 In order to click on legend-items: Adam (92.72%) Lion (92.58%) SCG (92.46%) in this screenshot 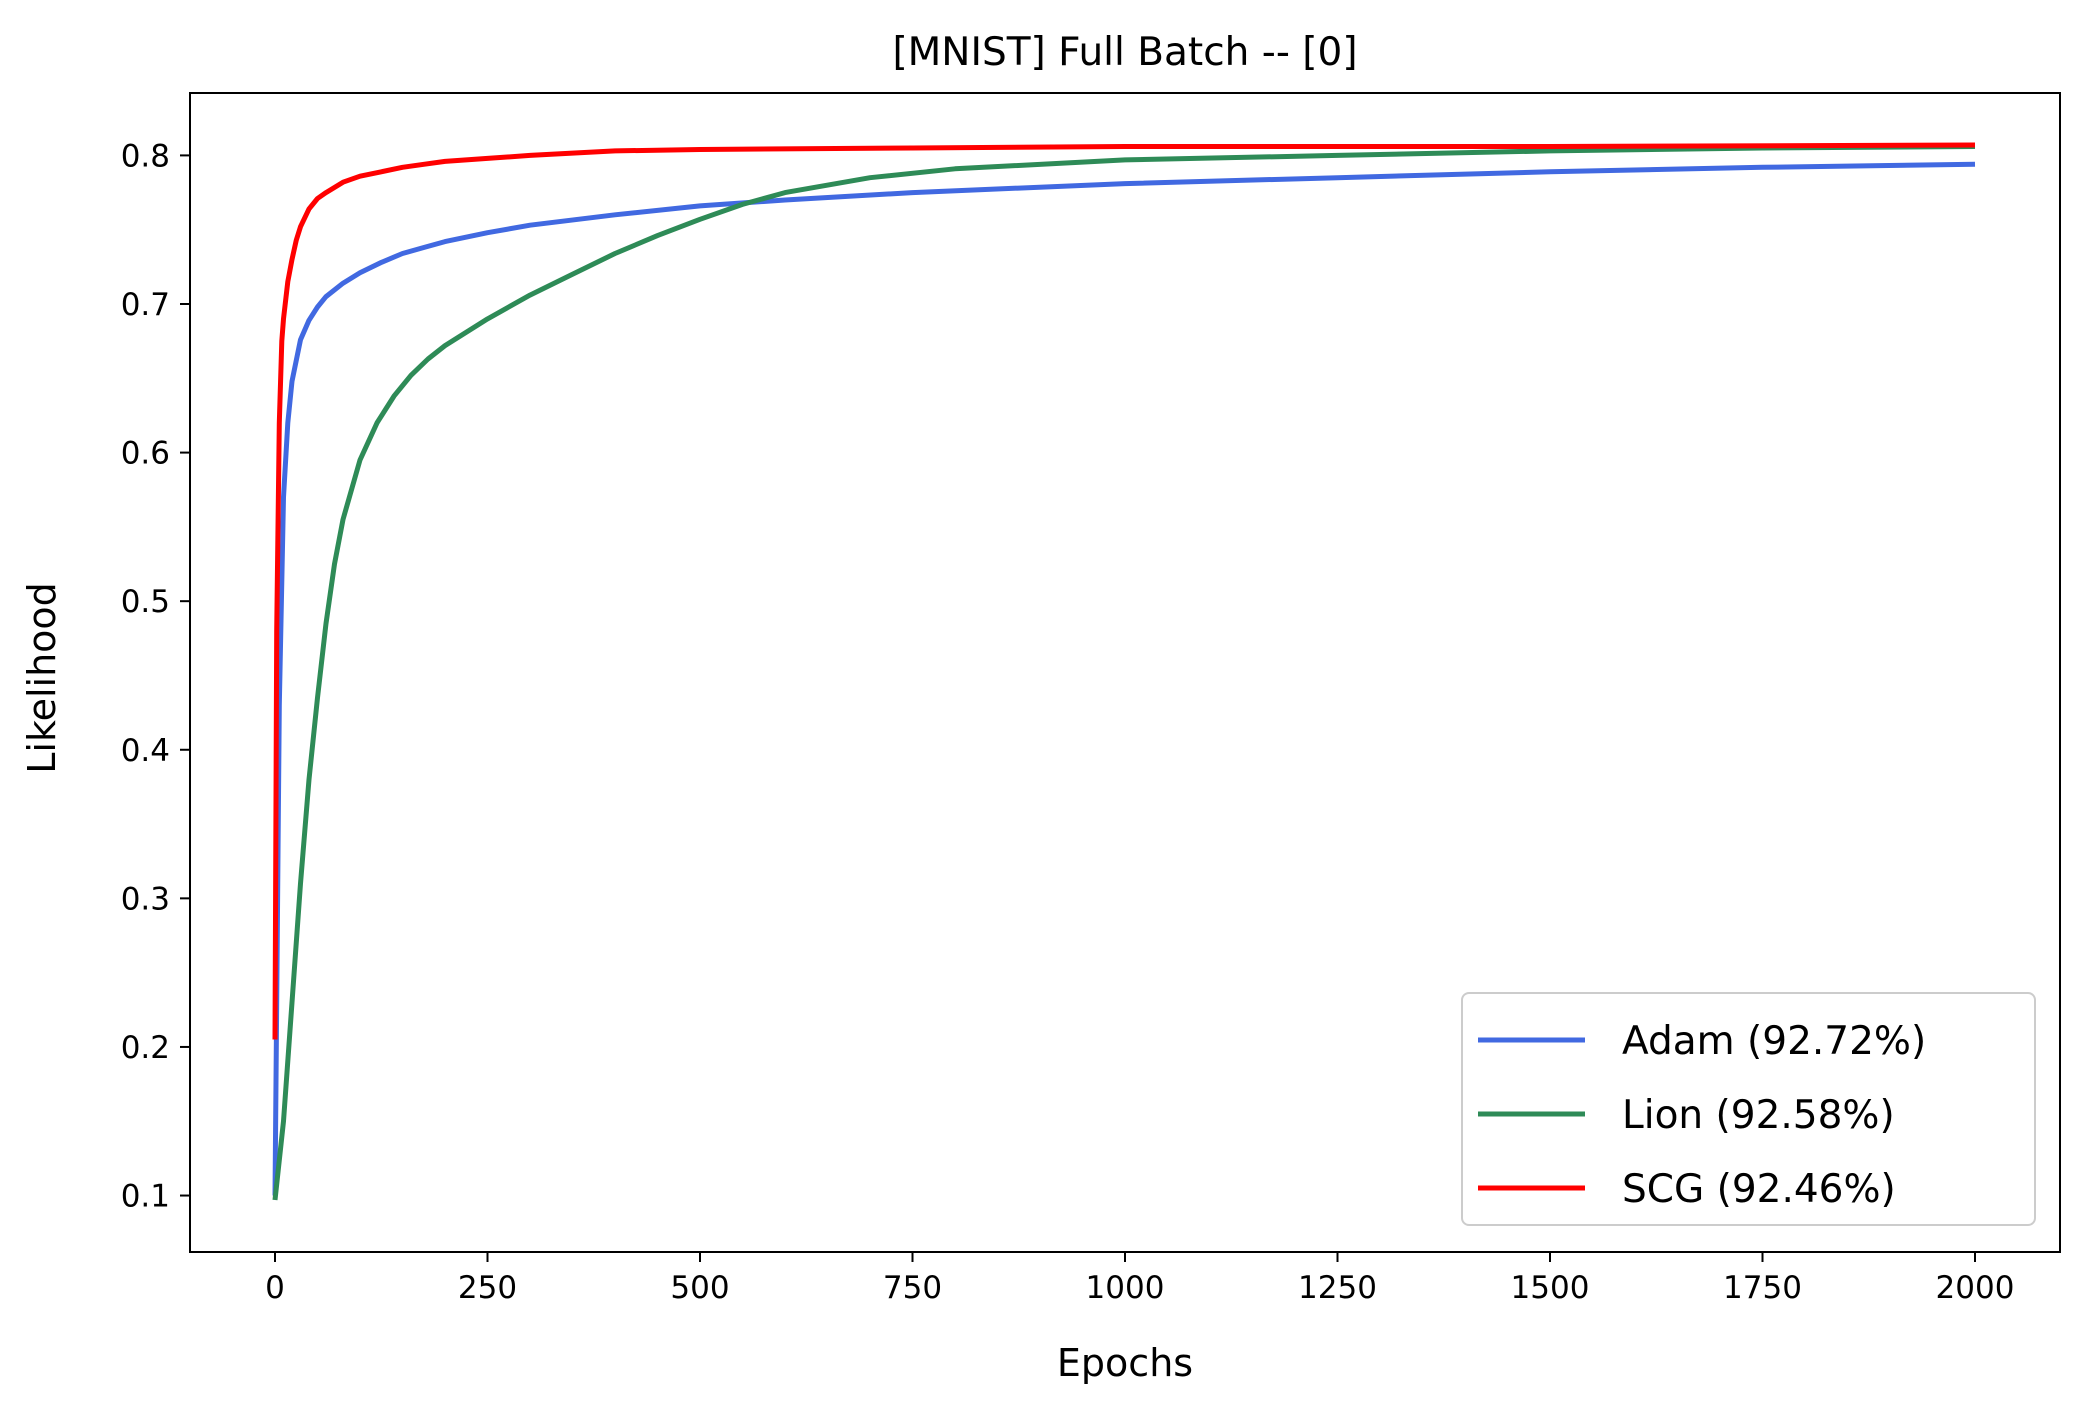, I will do `click(1702, 1115)`.